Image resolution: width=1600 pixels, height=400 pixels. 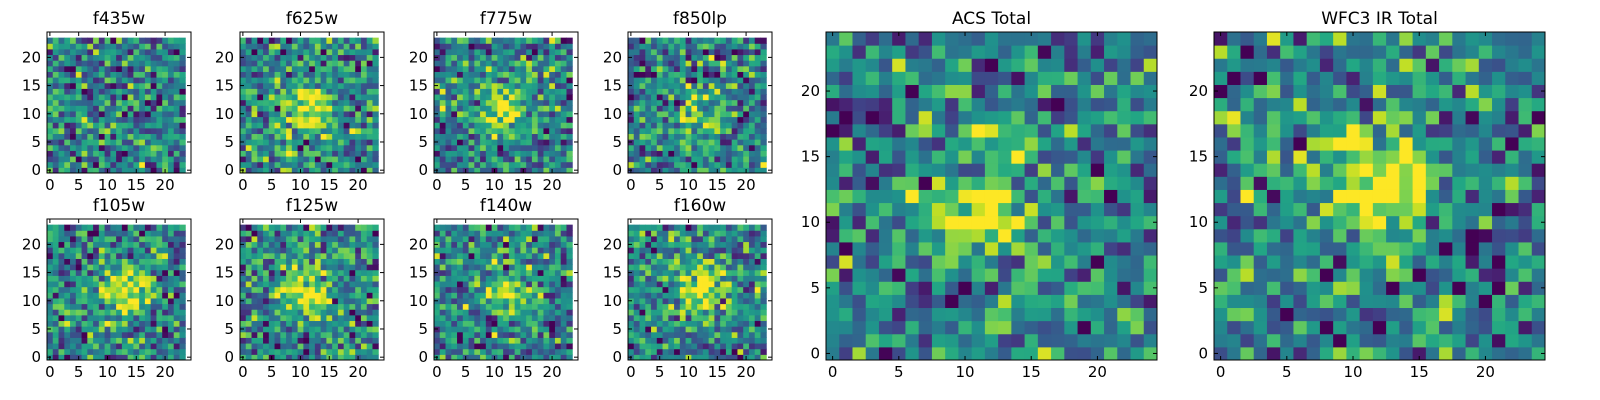 I want to click on y-tick-label: 0, so click(x=229, y=170).